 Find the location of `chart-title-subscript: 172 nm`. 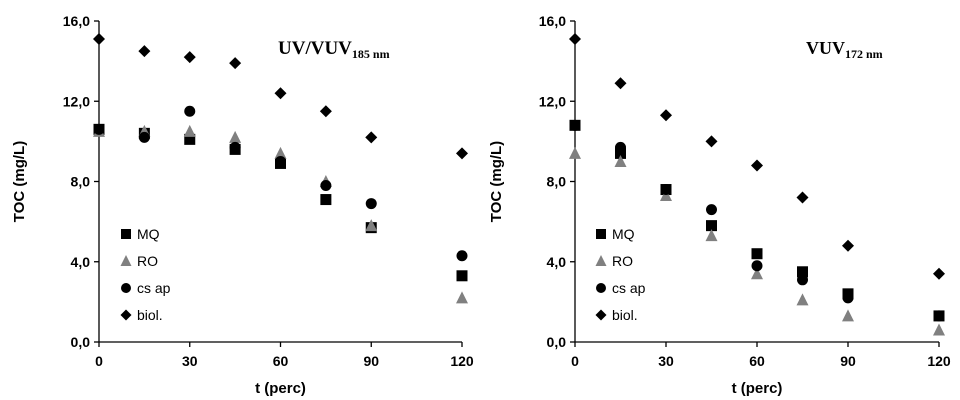

chart-title-subscript: 172 nm is located at coordinates (864, 54).